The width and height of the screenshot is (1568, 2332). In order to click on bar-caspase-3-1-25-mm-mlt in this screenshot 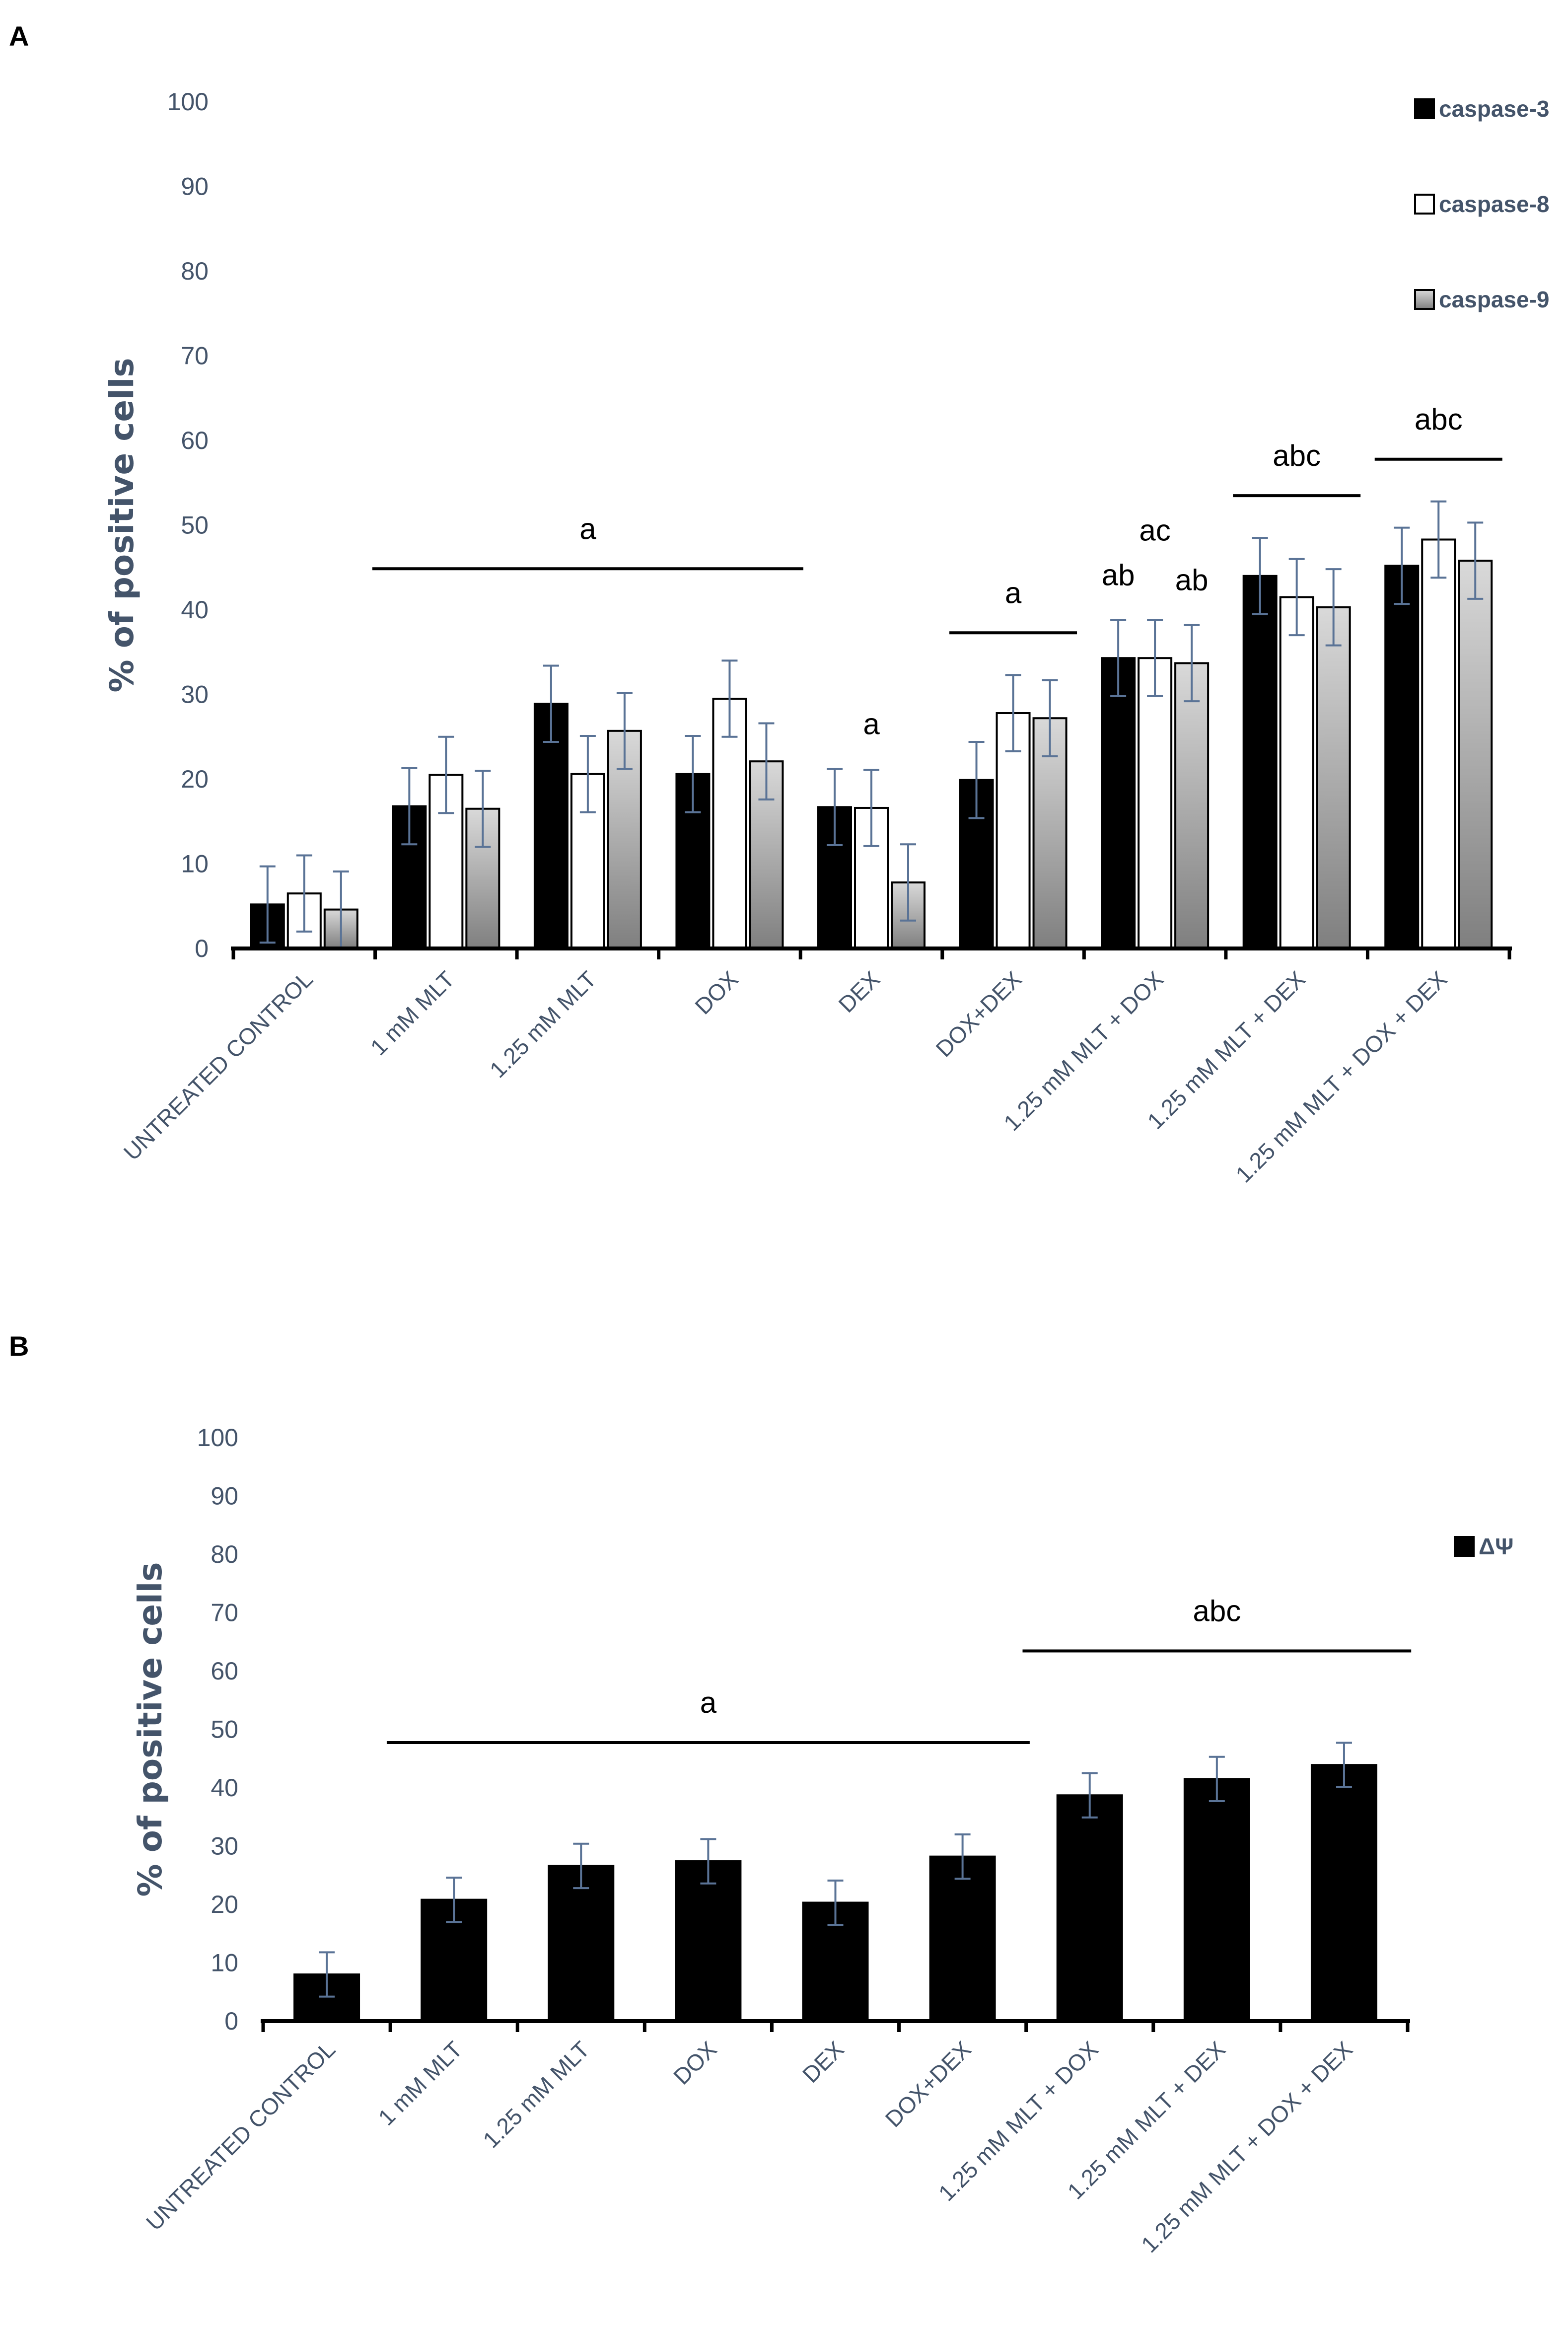, I will do `click(551, 826)`.